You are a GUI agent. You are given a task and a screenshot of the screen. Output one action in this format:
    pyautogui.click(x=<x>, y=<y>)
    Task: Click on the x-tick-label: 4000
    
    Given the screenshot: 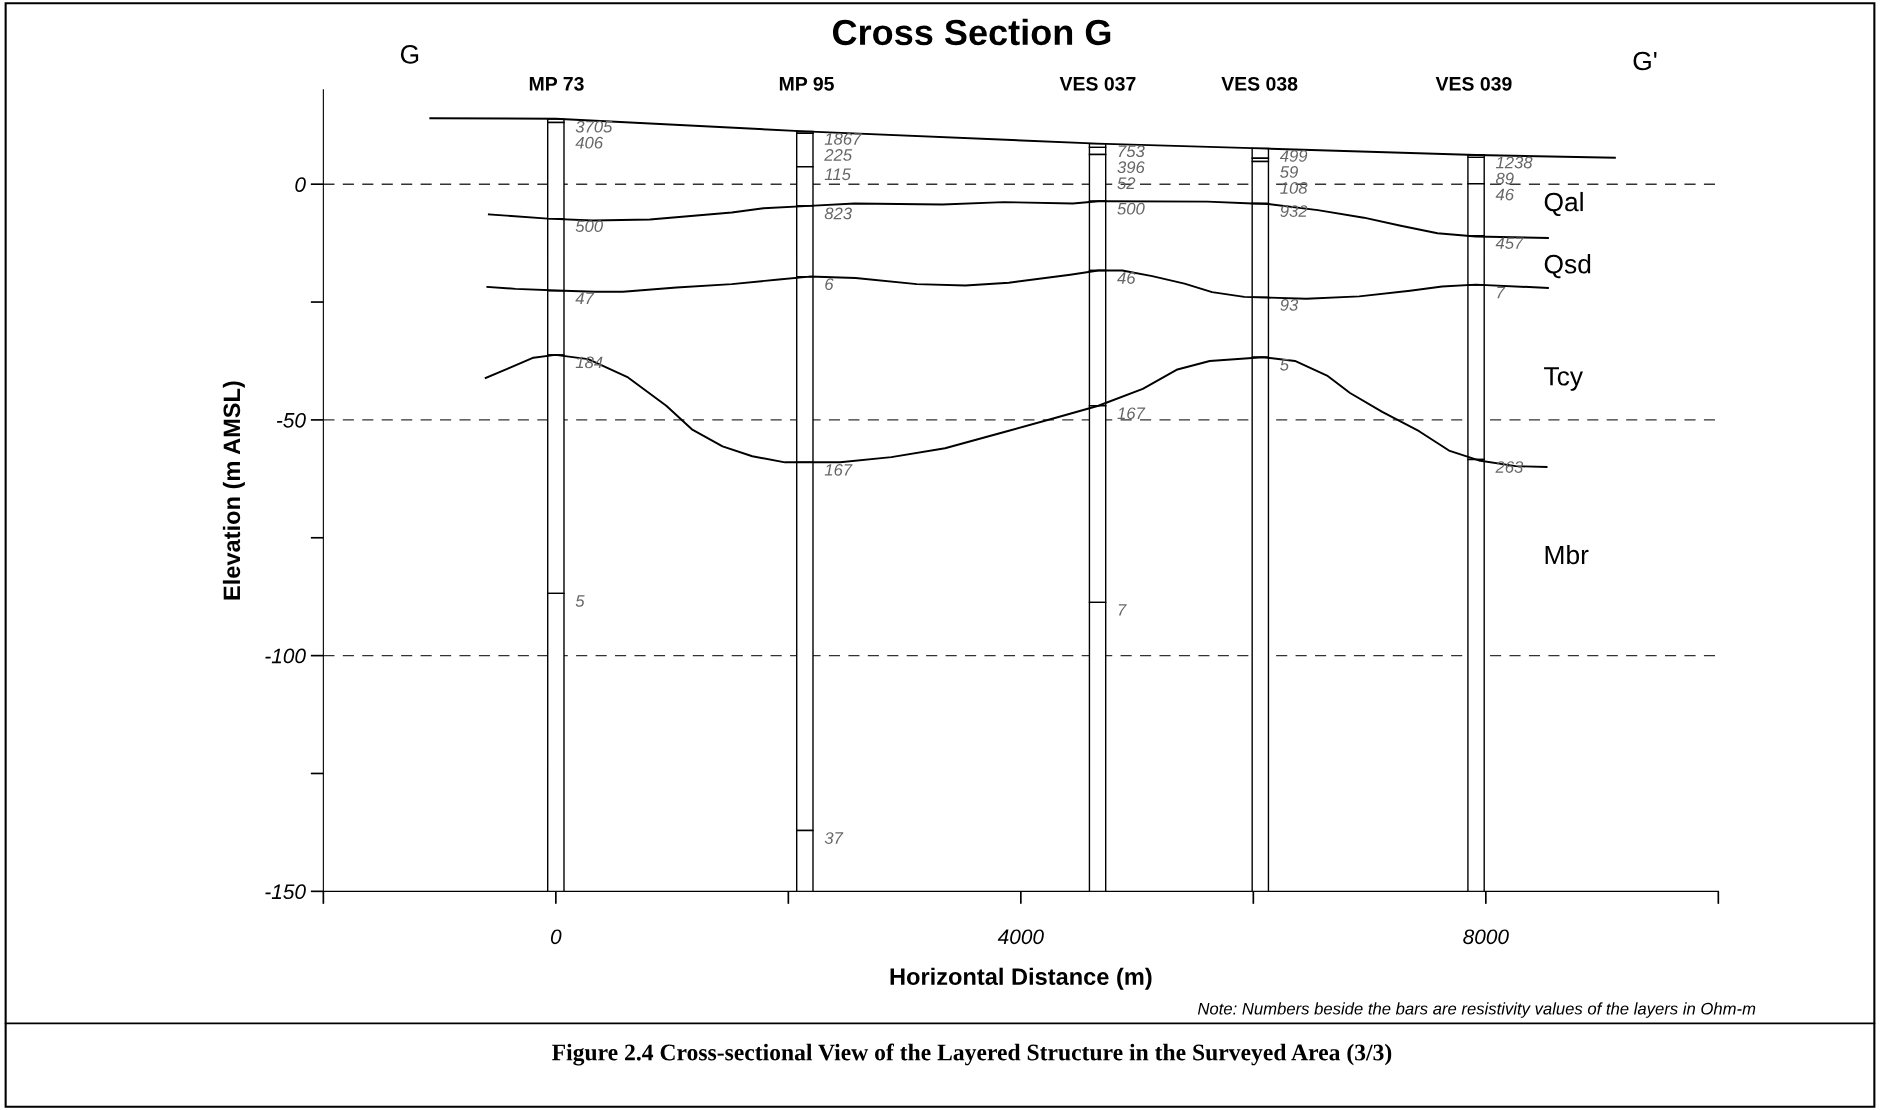 What is the action you would take?
    pyautogui.click(x=1020, y=937)
    